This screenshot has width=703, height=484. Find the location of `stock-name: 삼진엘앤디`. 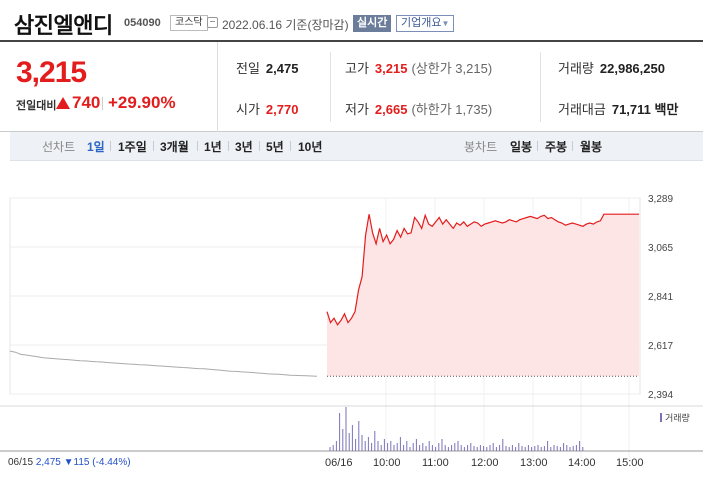

stock-name: 삼진엘앤디 is located at coordinates (63, 25).